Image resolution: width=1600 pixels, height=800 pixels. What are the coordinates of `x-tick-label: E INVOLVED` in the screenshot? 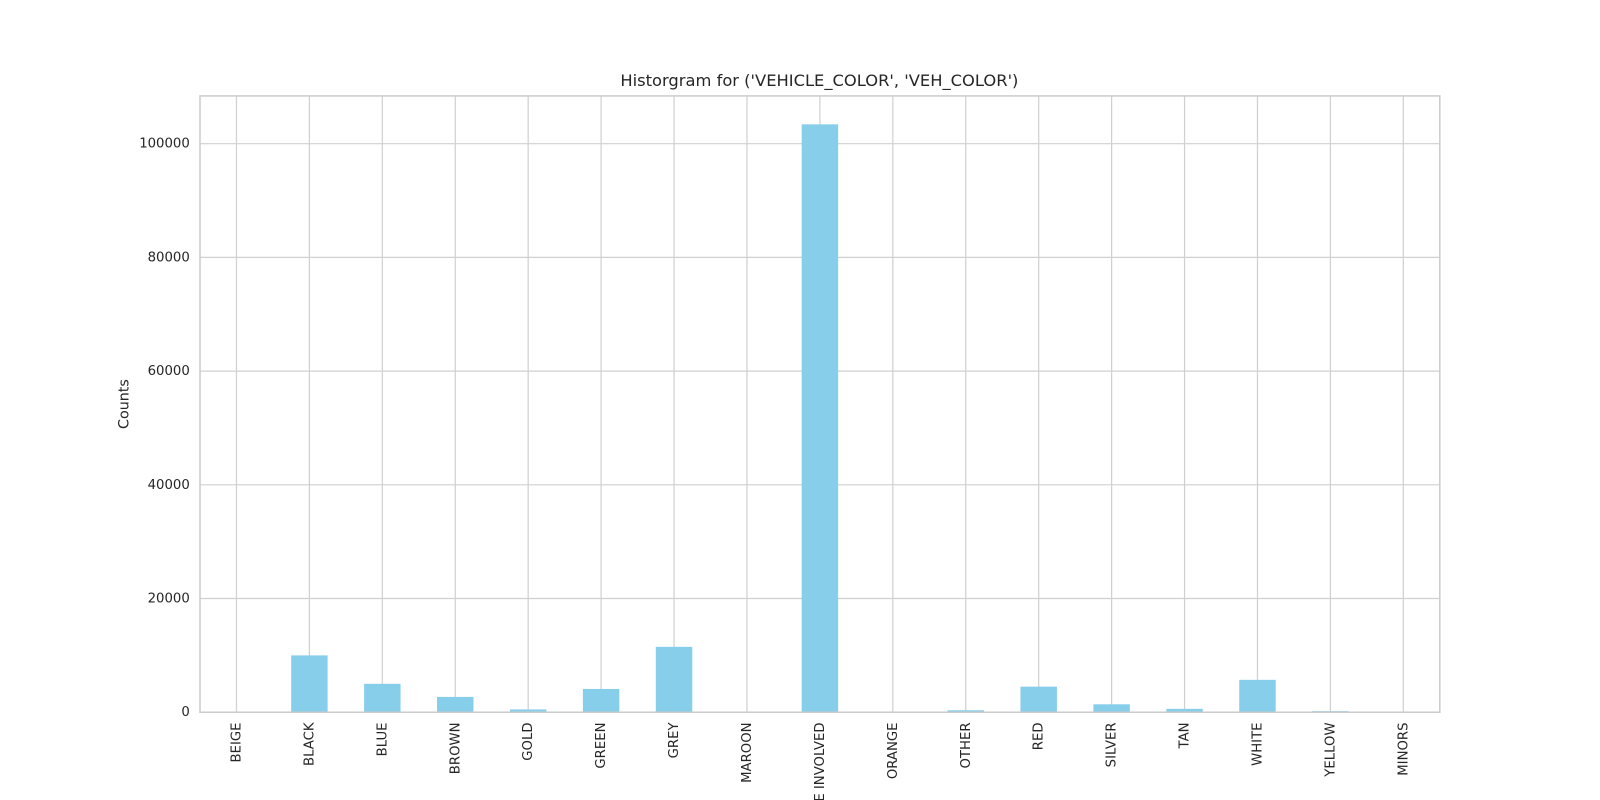 It's located at (820, 761).